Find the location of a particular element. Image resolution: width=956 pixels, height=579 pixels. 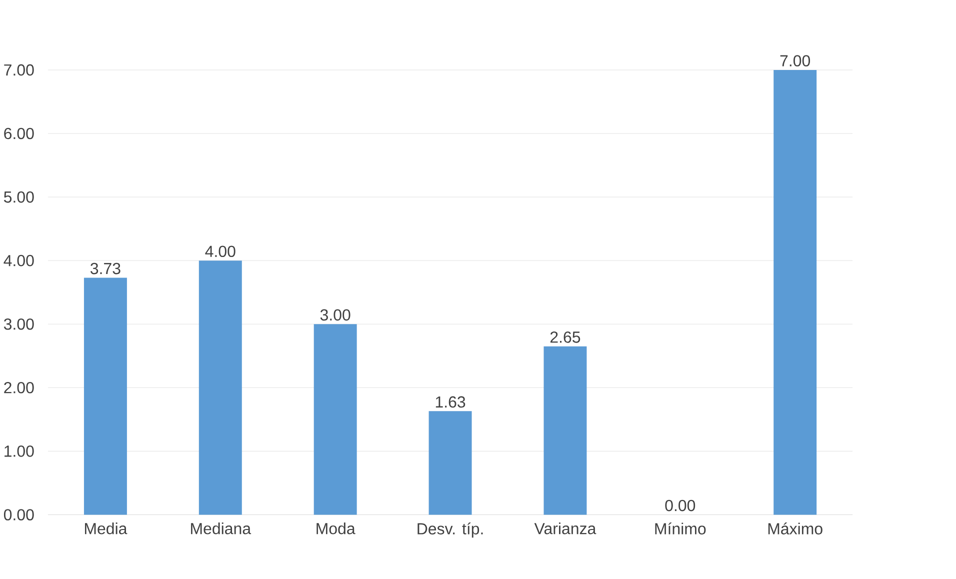

y-tick-label: 6.00 is located at coordinates (19, 134).